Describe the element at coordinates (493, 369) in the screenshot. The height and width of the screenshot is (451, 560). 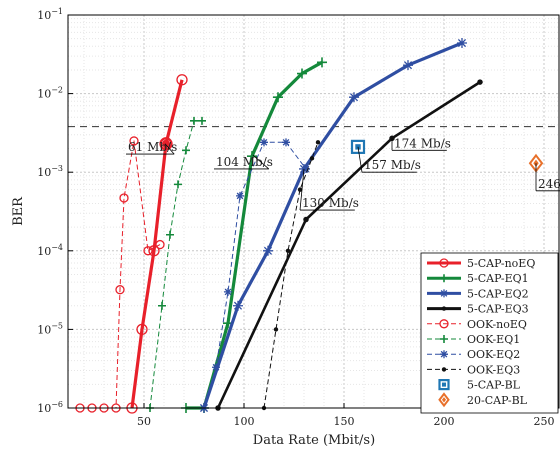
I see `legend-label: OOK-EQ3` at that location.